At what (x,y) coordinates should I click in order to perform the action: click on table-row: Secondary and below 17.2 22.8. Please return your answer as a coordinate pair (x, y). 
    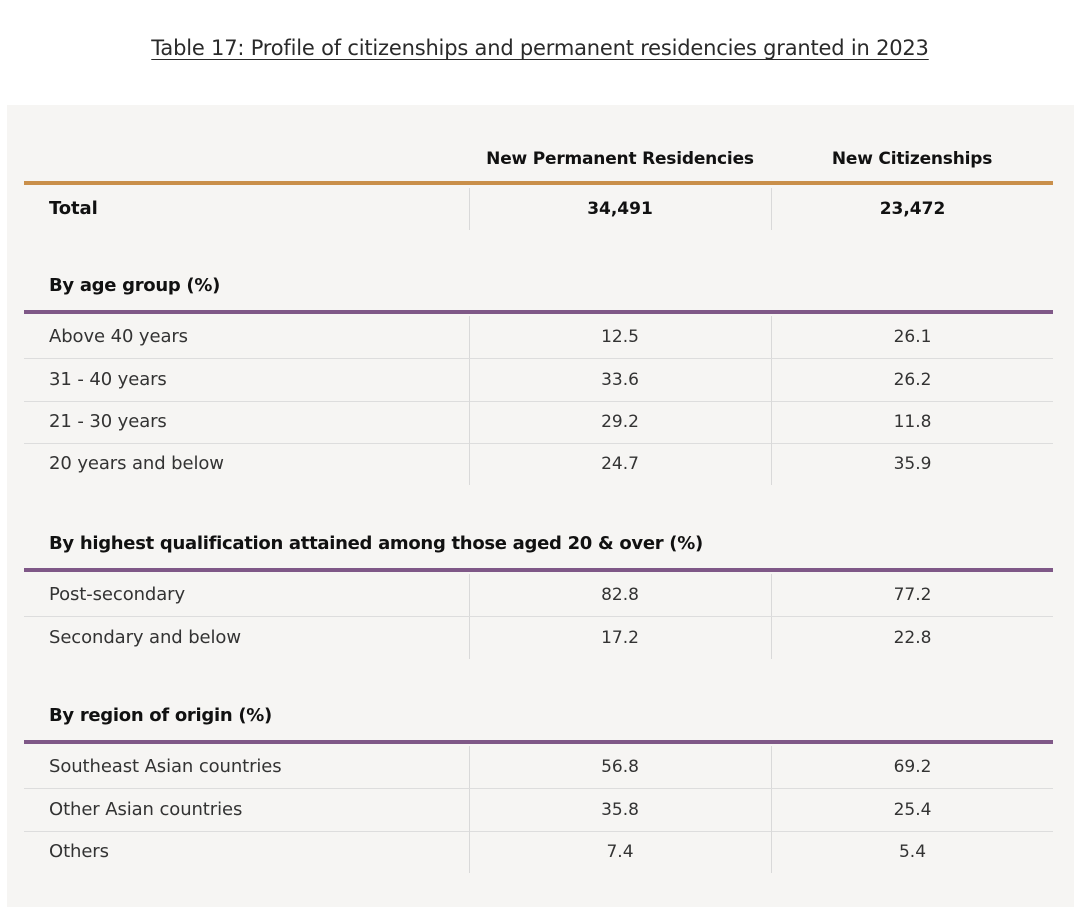
    Looking at the image, I should click on (538, 638).